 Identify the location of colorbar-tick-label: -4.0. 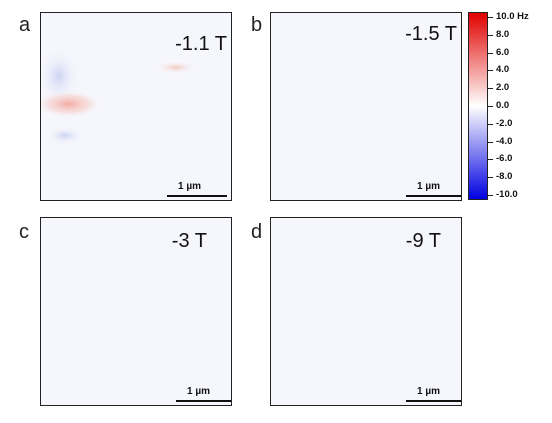
(504, 141).